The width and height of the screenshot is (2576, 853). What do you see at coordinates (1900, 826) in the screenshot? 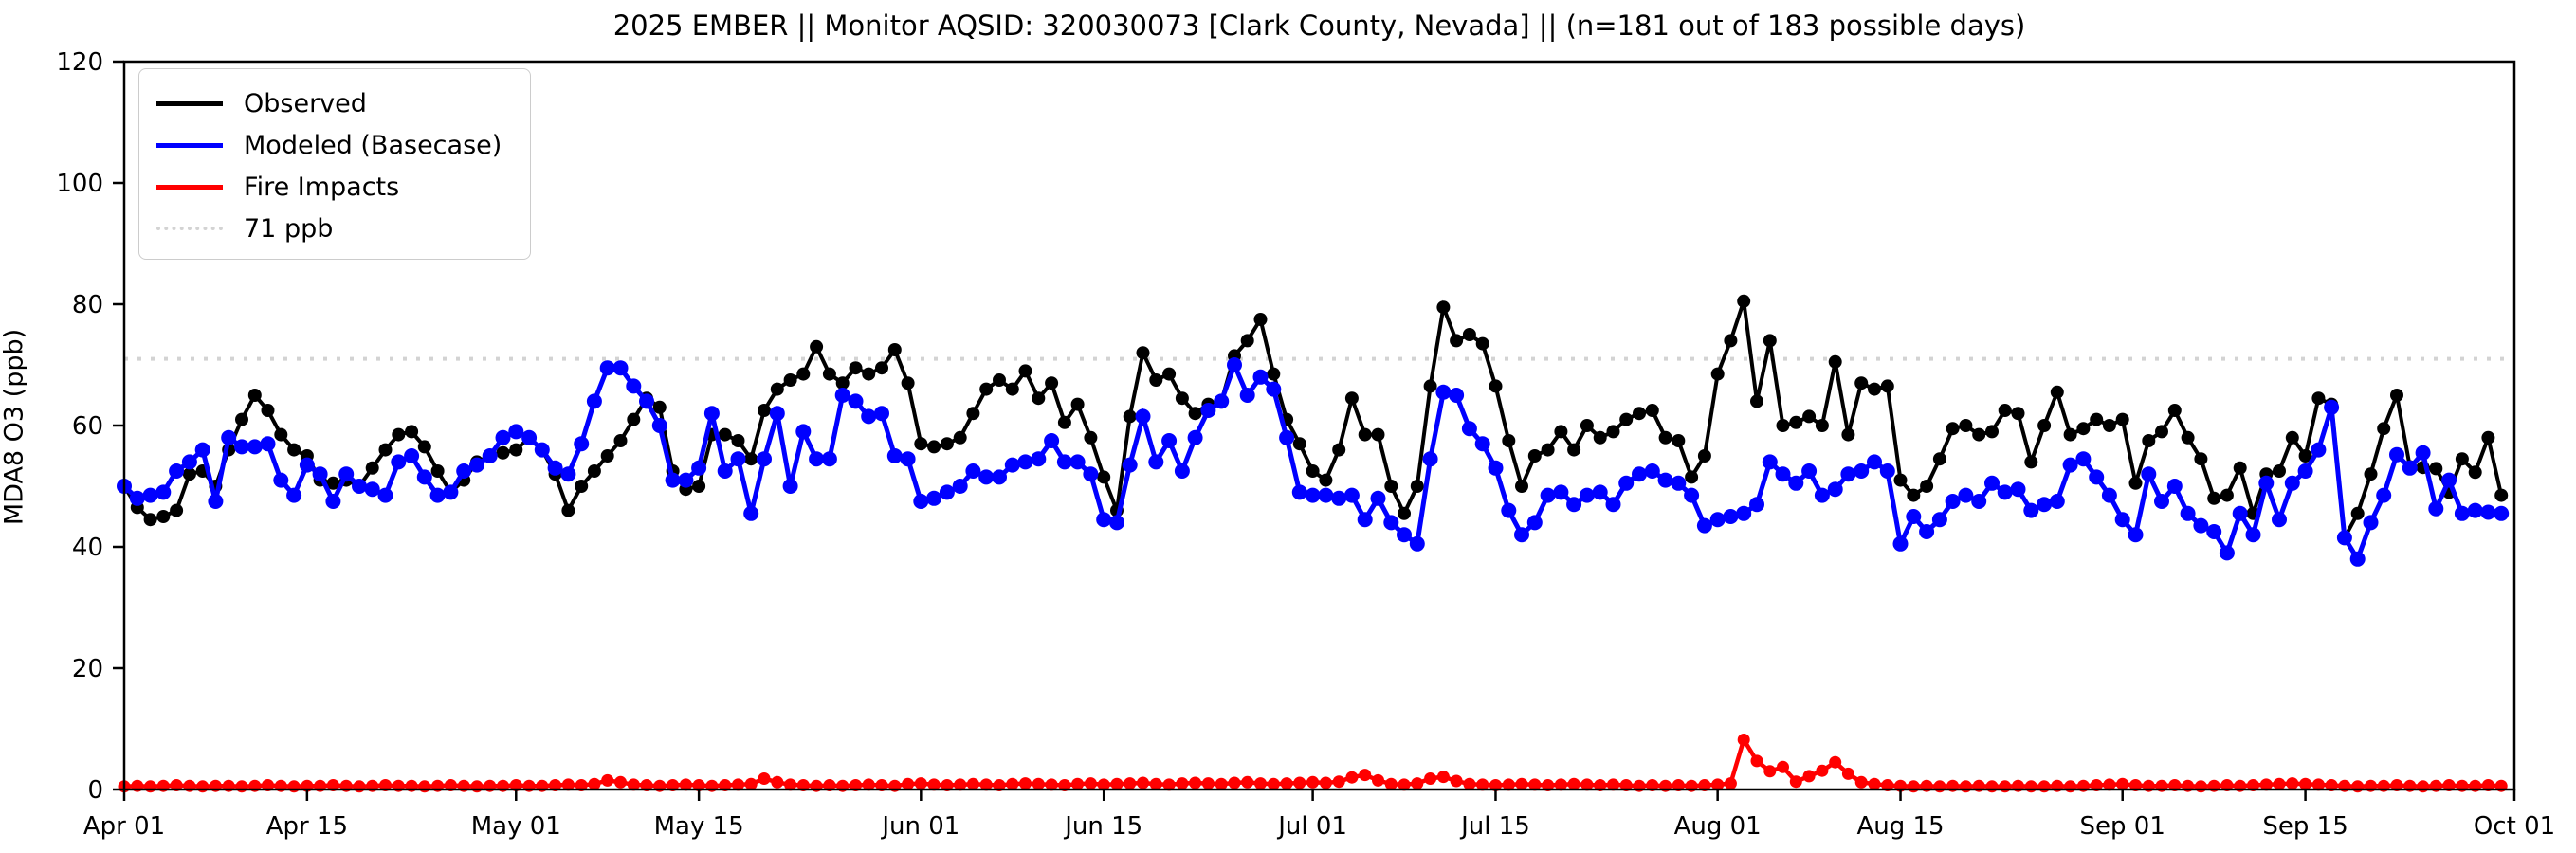
I see `x-tick-label: Aug 15` at bounding box center [1900, 826].